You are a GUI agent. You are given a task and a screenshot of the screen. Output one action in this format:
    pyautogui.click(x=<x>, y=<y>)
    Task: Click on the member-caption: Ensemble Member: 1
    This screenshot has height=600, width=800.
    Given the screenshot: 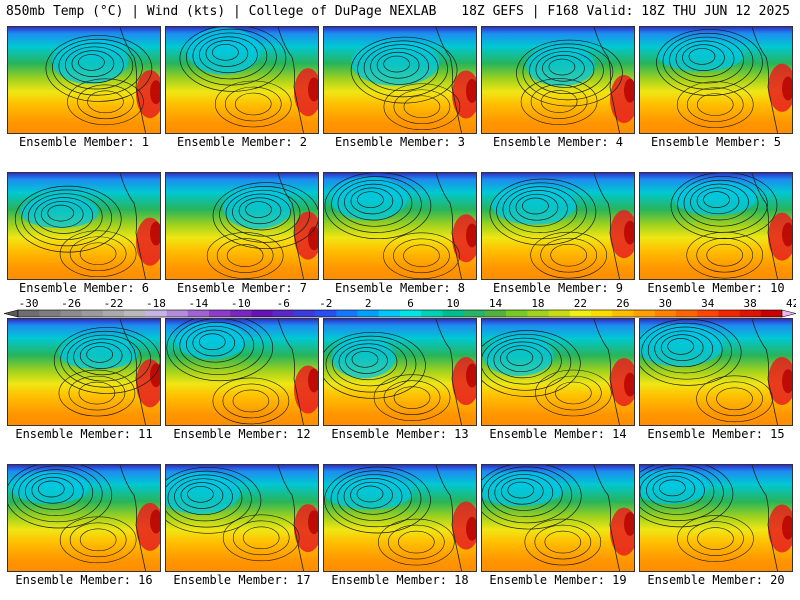 What is the action you would take?
    pyautogui.click(x=84, y=142)
    